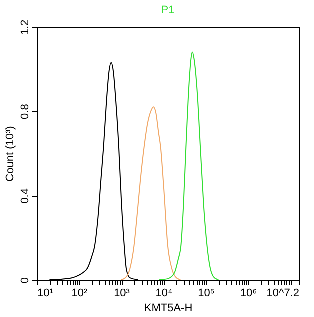 This screenshot has width=314, height=317. I want to click on y-tick-label: 0, so click(26, 280).